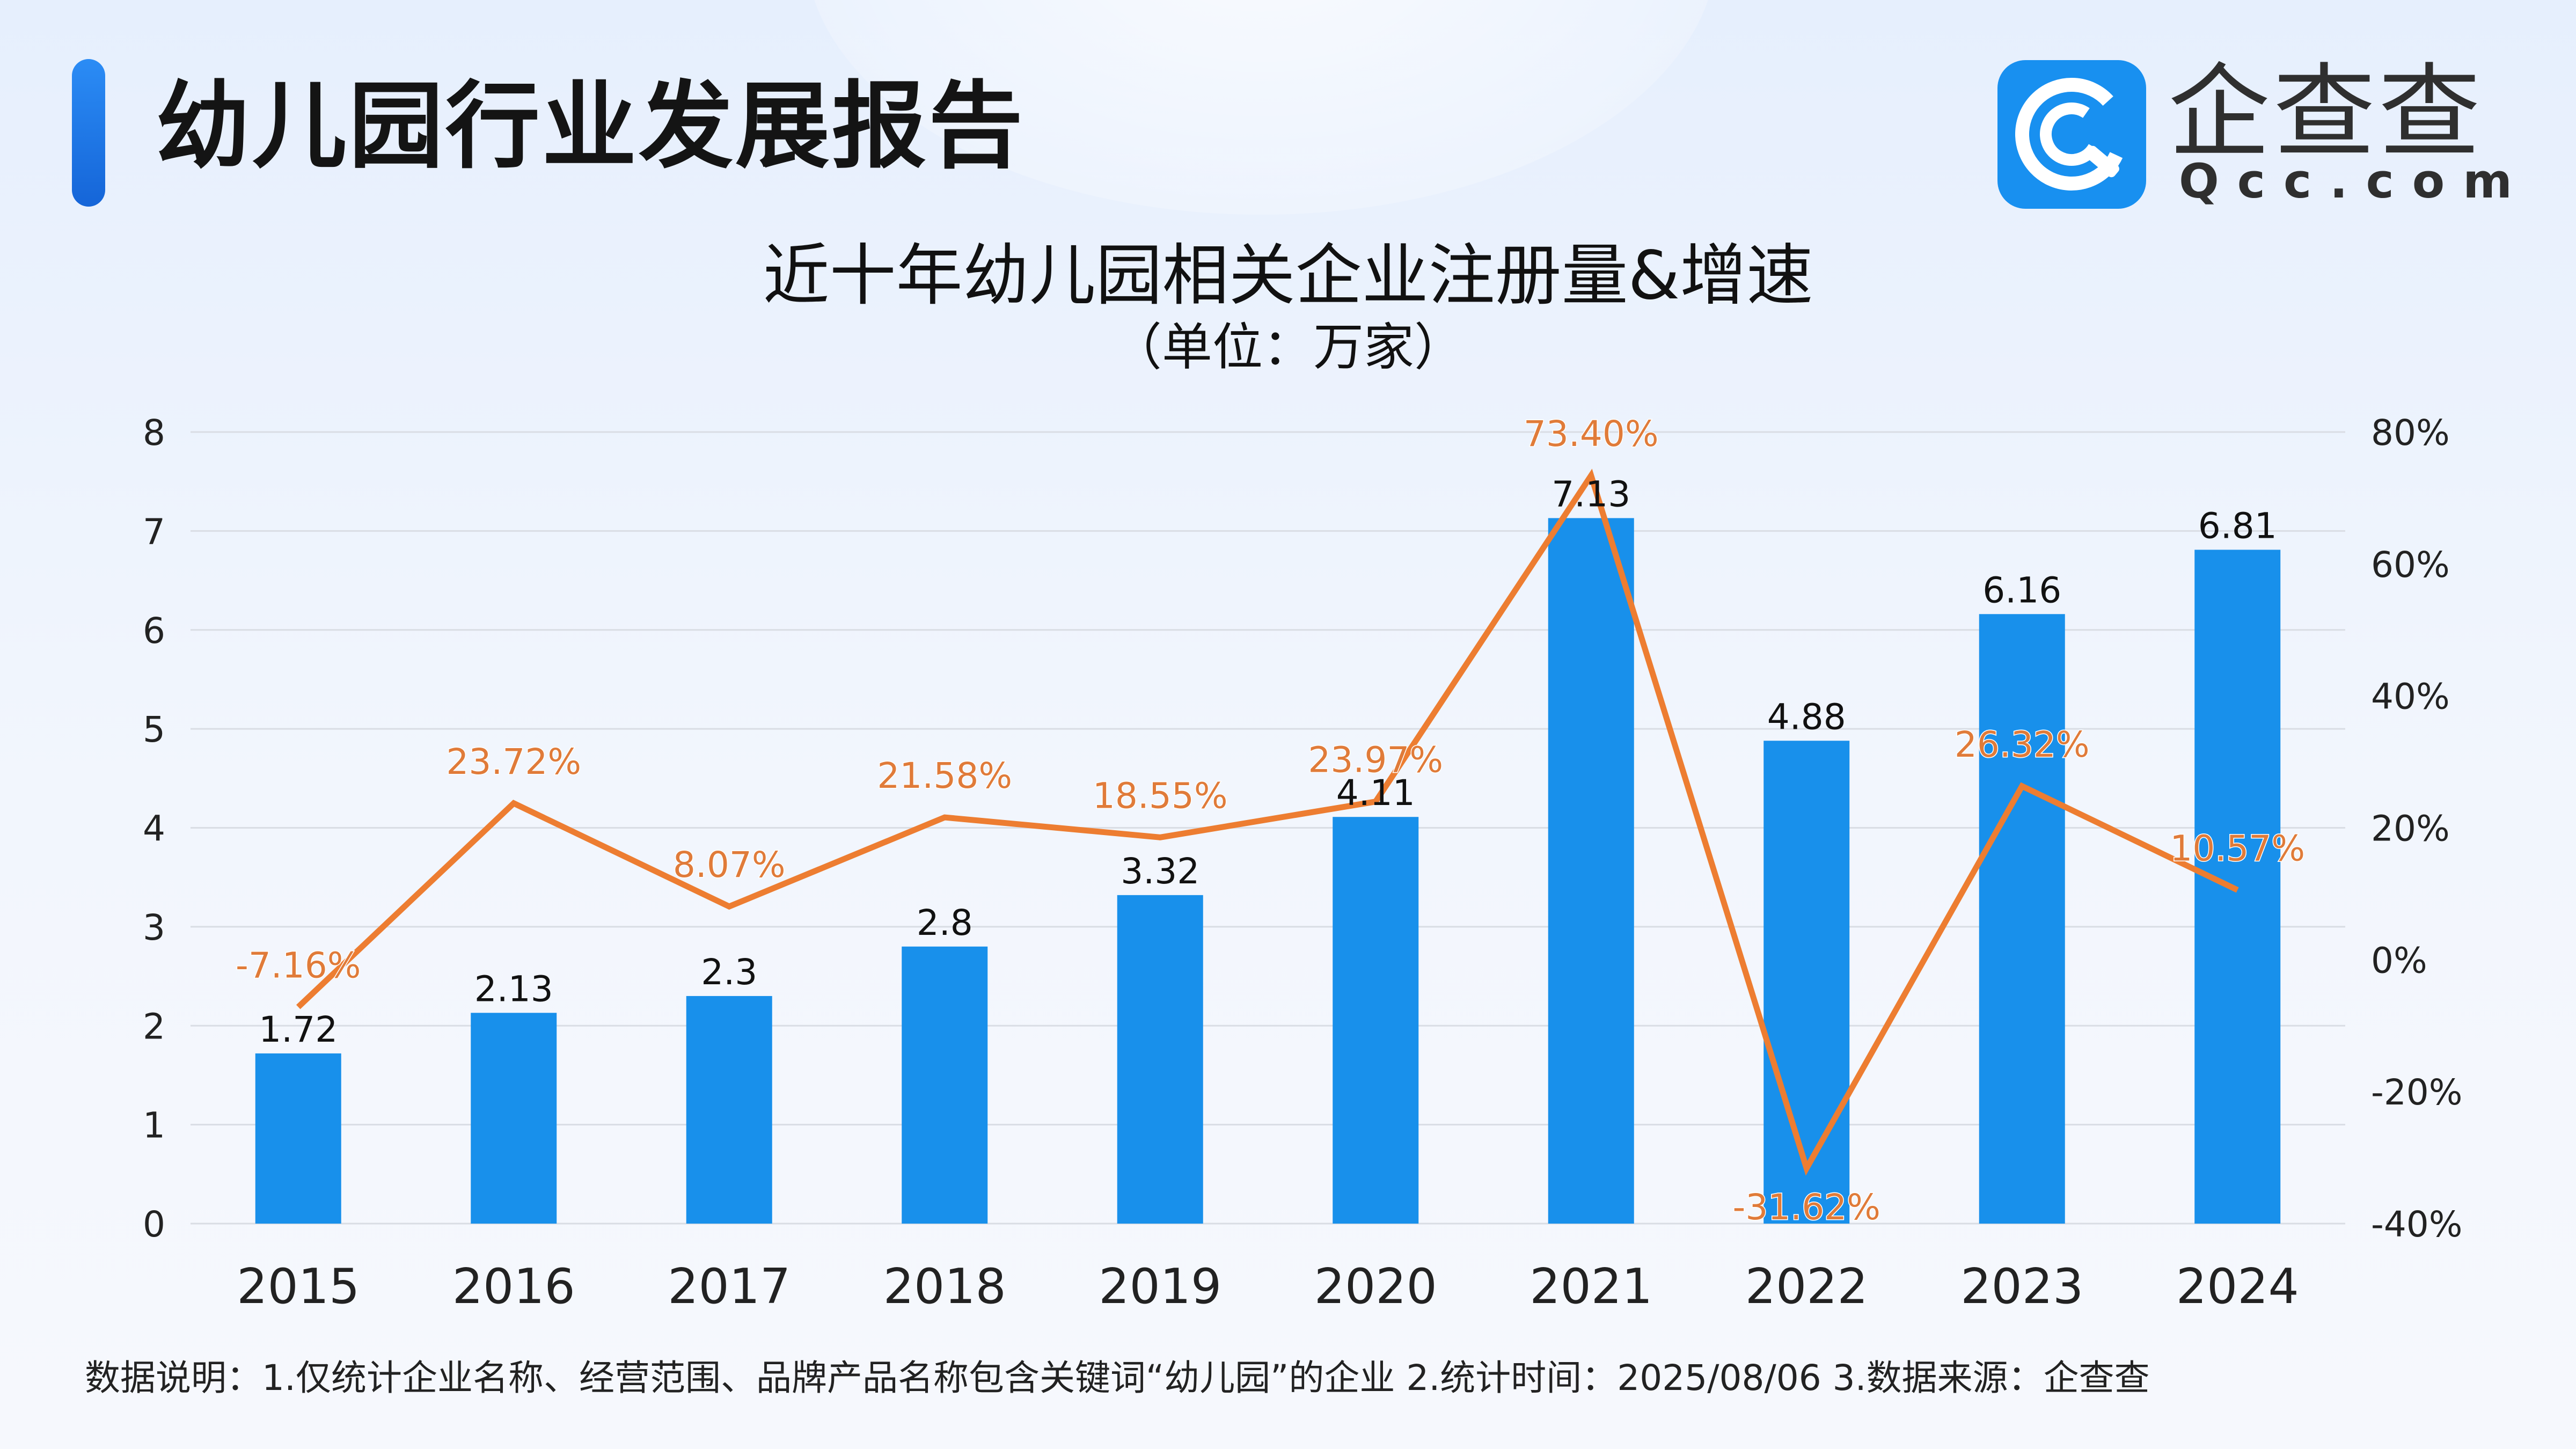  I want to click on growth-value-label: 73.40%, so click(1591, 434).